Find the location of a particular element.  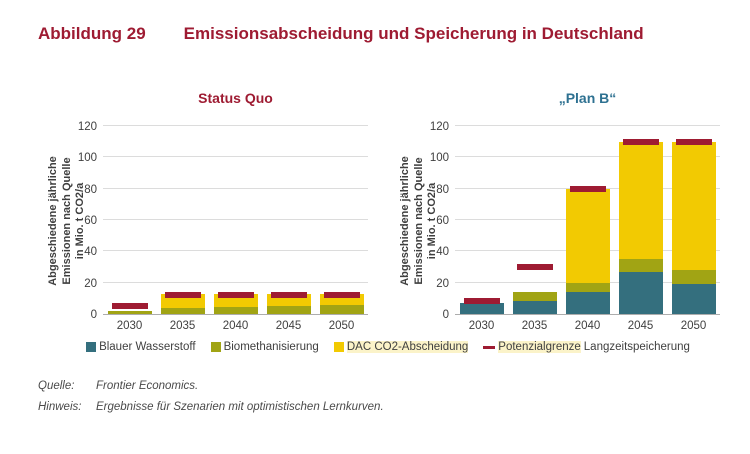

legend-item: Potenzialgrenze Langzeitspeicherung is located at coordinates (586, 347).